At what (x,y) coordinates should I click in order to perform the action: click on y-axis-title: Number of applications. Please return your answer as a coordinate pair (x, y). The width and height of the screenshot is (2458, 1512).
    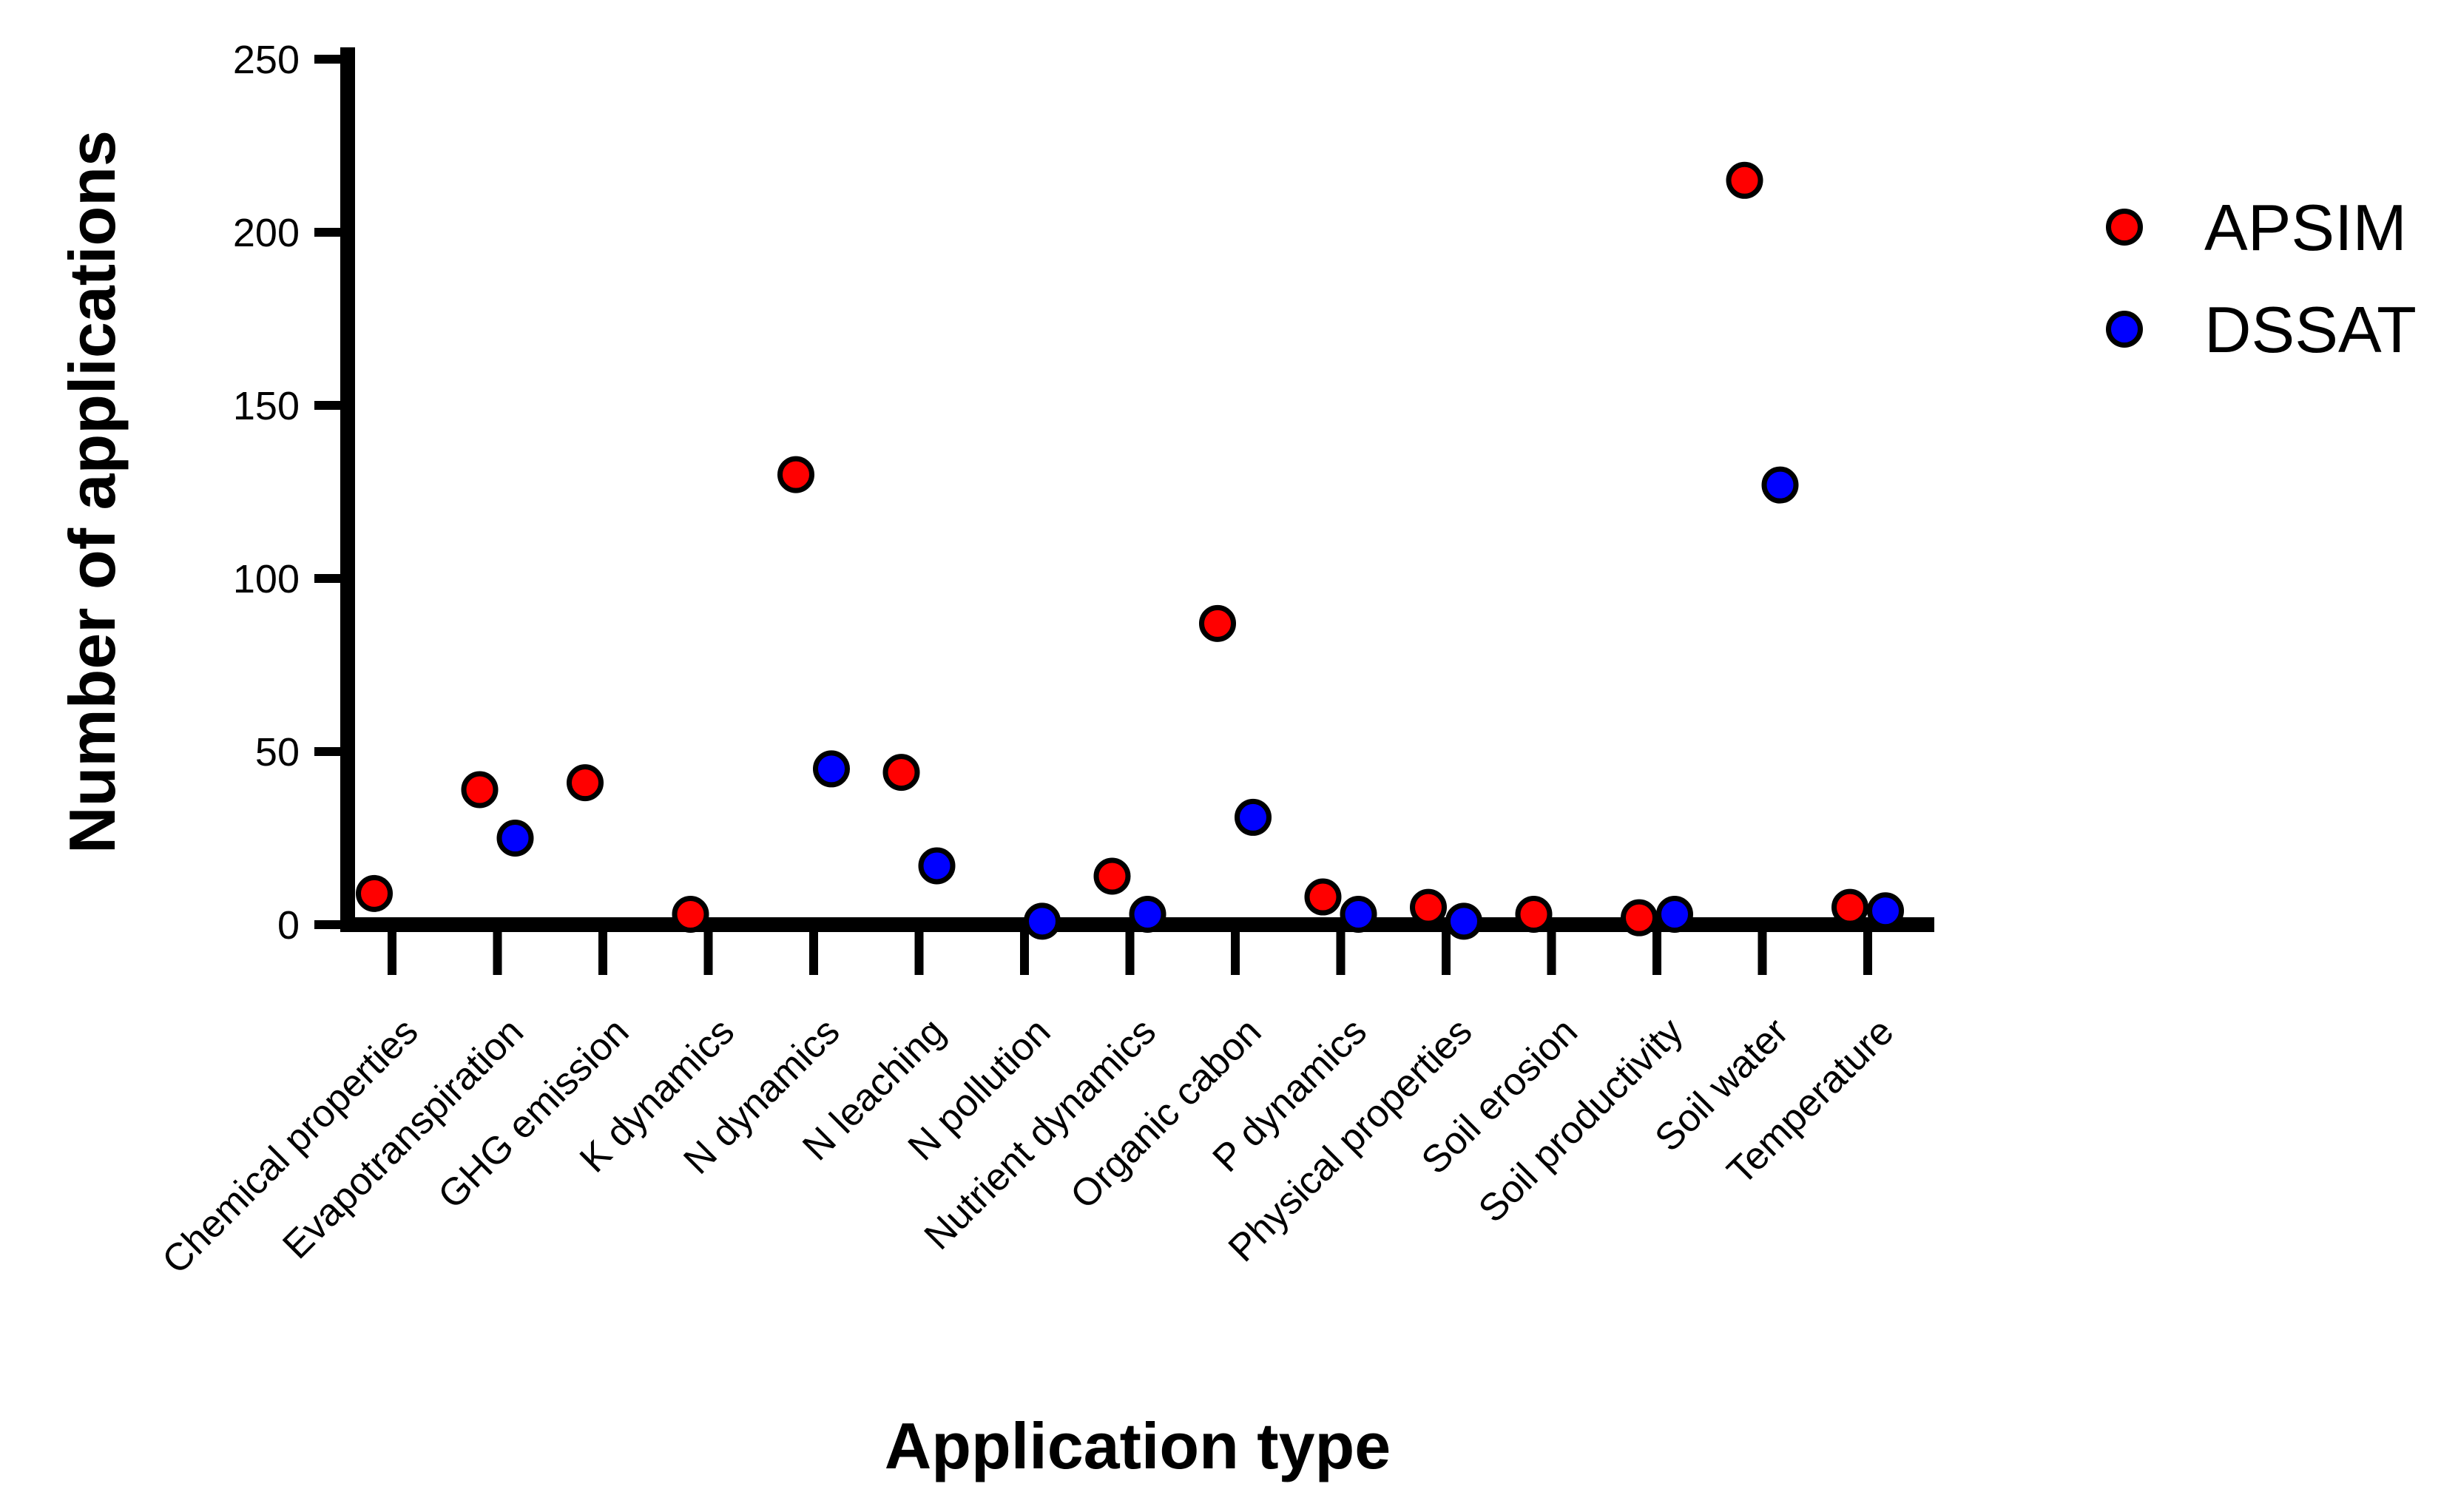
    Looking at the image, I should click on (92, 492).